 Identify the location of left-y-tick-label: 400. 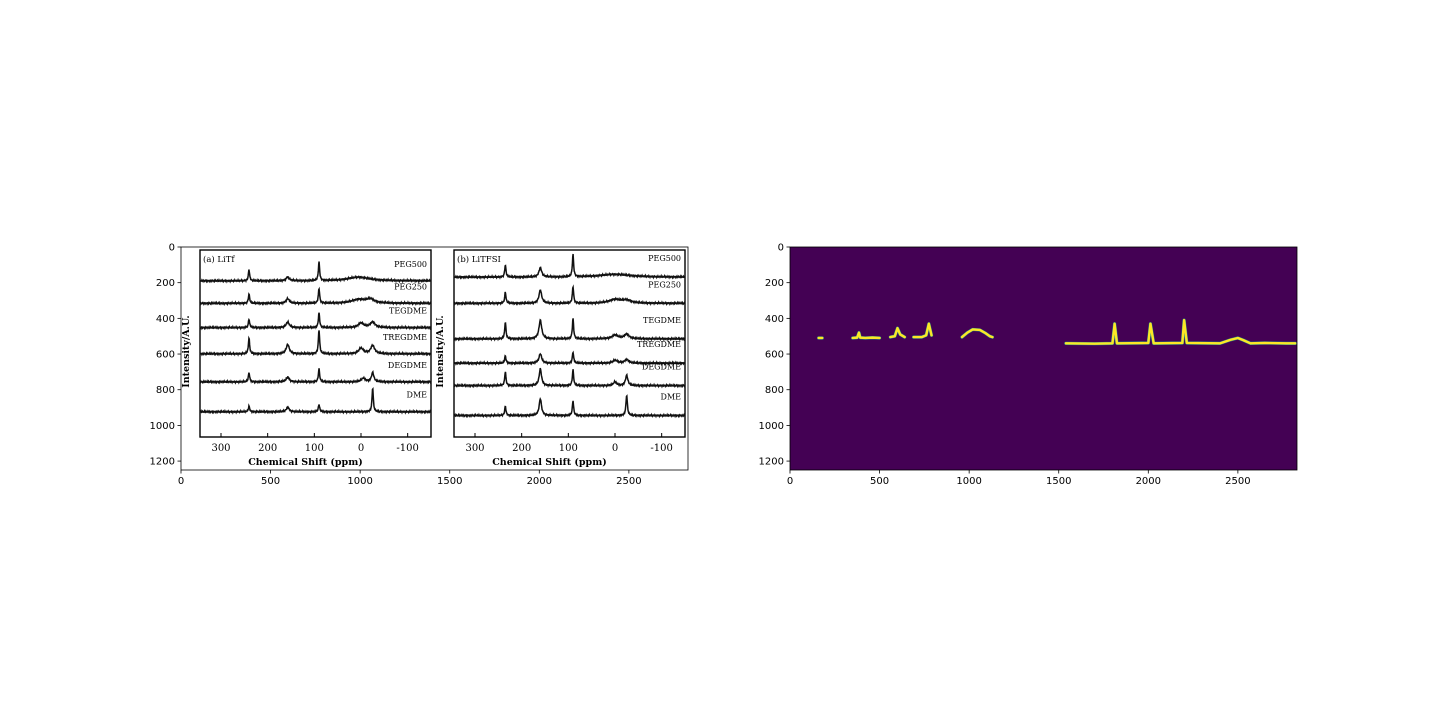
(165, 319).